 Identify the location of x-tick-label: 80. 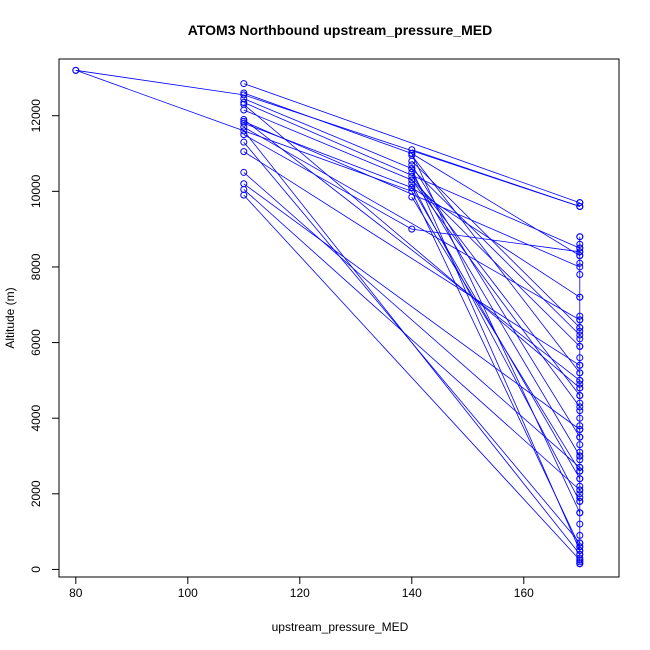
(76, 593).